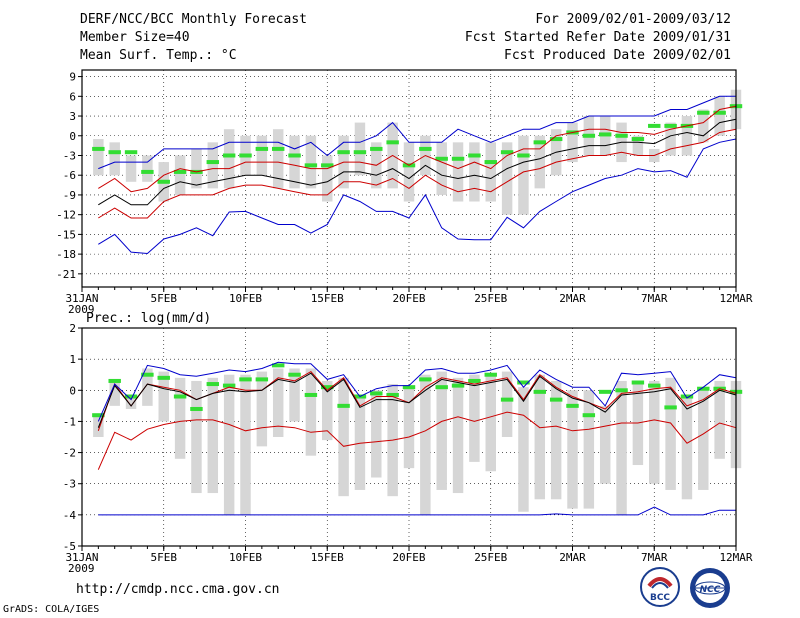  Describe the element at coordinates (633, 19) in the screenshot. I see `forecast-period: For 2009/02/01-2009/03/12` at that location.